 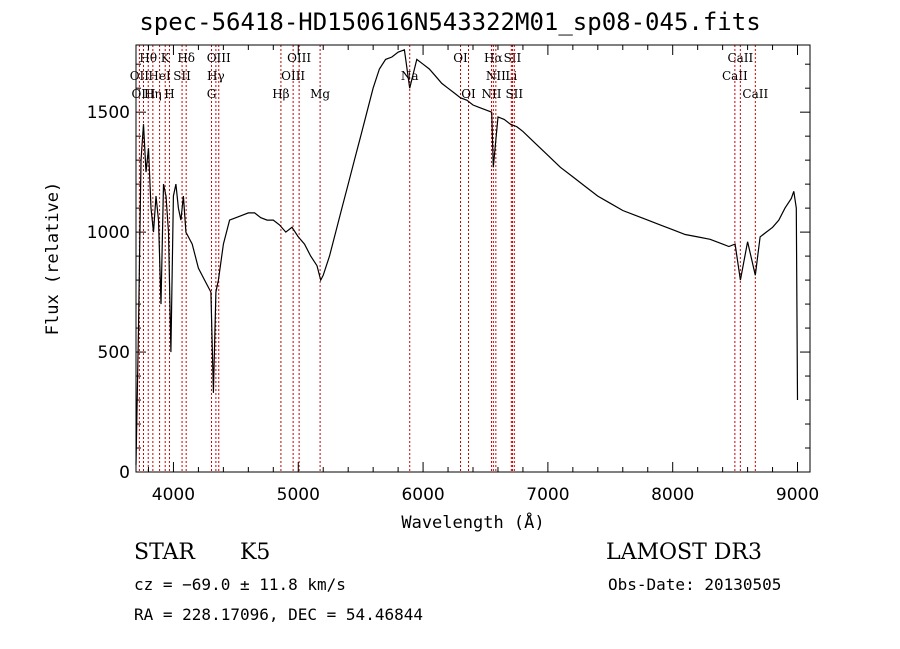 What do you see at coordinates (320, 94) in the screenshot?
I see `line-label-15: Mg` at bounding box center [320, 94].